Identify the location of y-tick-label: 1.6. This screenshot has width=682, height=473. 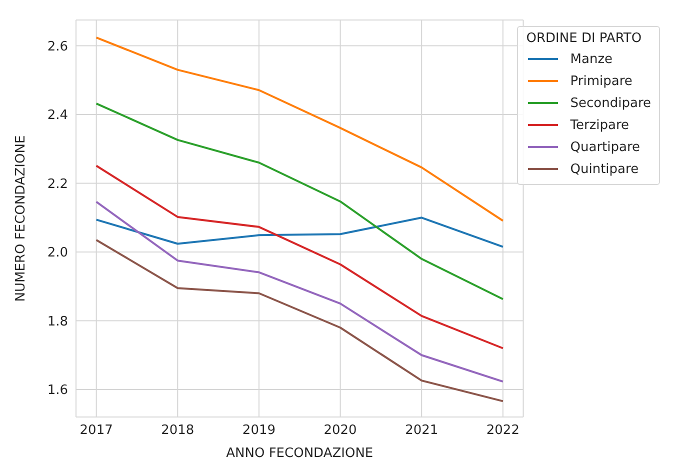
(57, 390).